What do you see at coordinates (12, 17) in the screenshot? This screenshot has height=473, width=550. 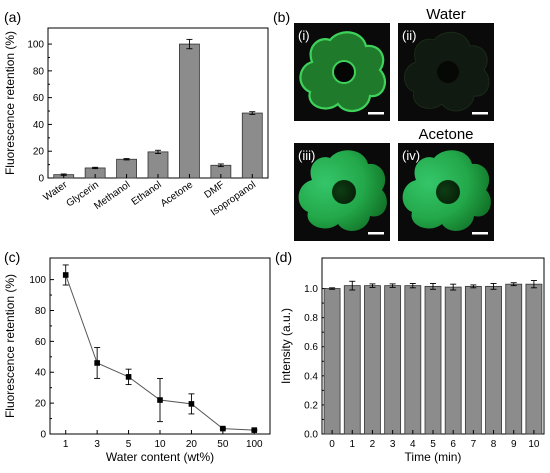 I see `panel-label-a: (a)` at bounding box center [12, 17].